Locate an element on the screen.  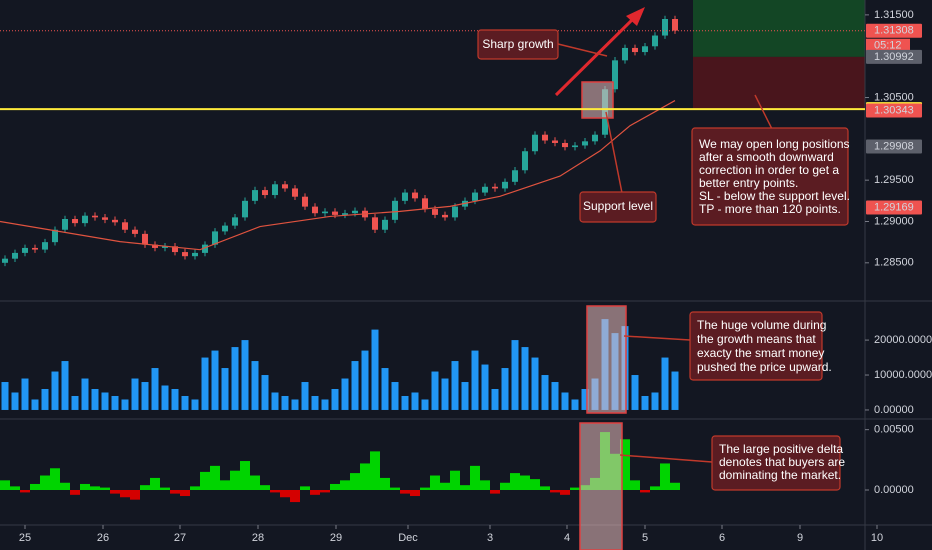
y-tick-label: 20000.00000 is located at coordinates (903, 340).